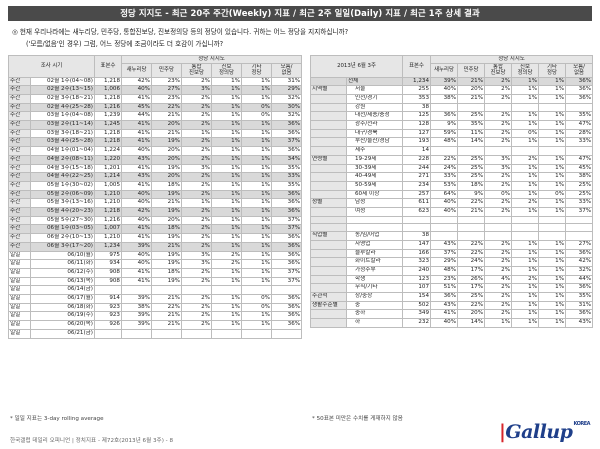 The width and height of the screenshot is (600, 449). I want to click on cell: 40-49세, so click(374, 177).